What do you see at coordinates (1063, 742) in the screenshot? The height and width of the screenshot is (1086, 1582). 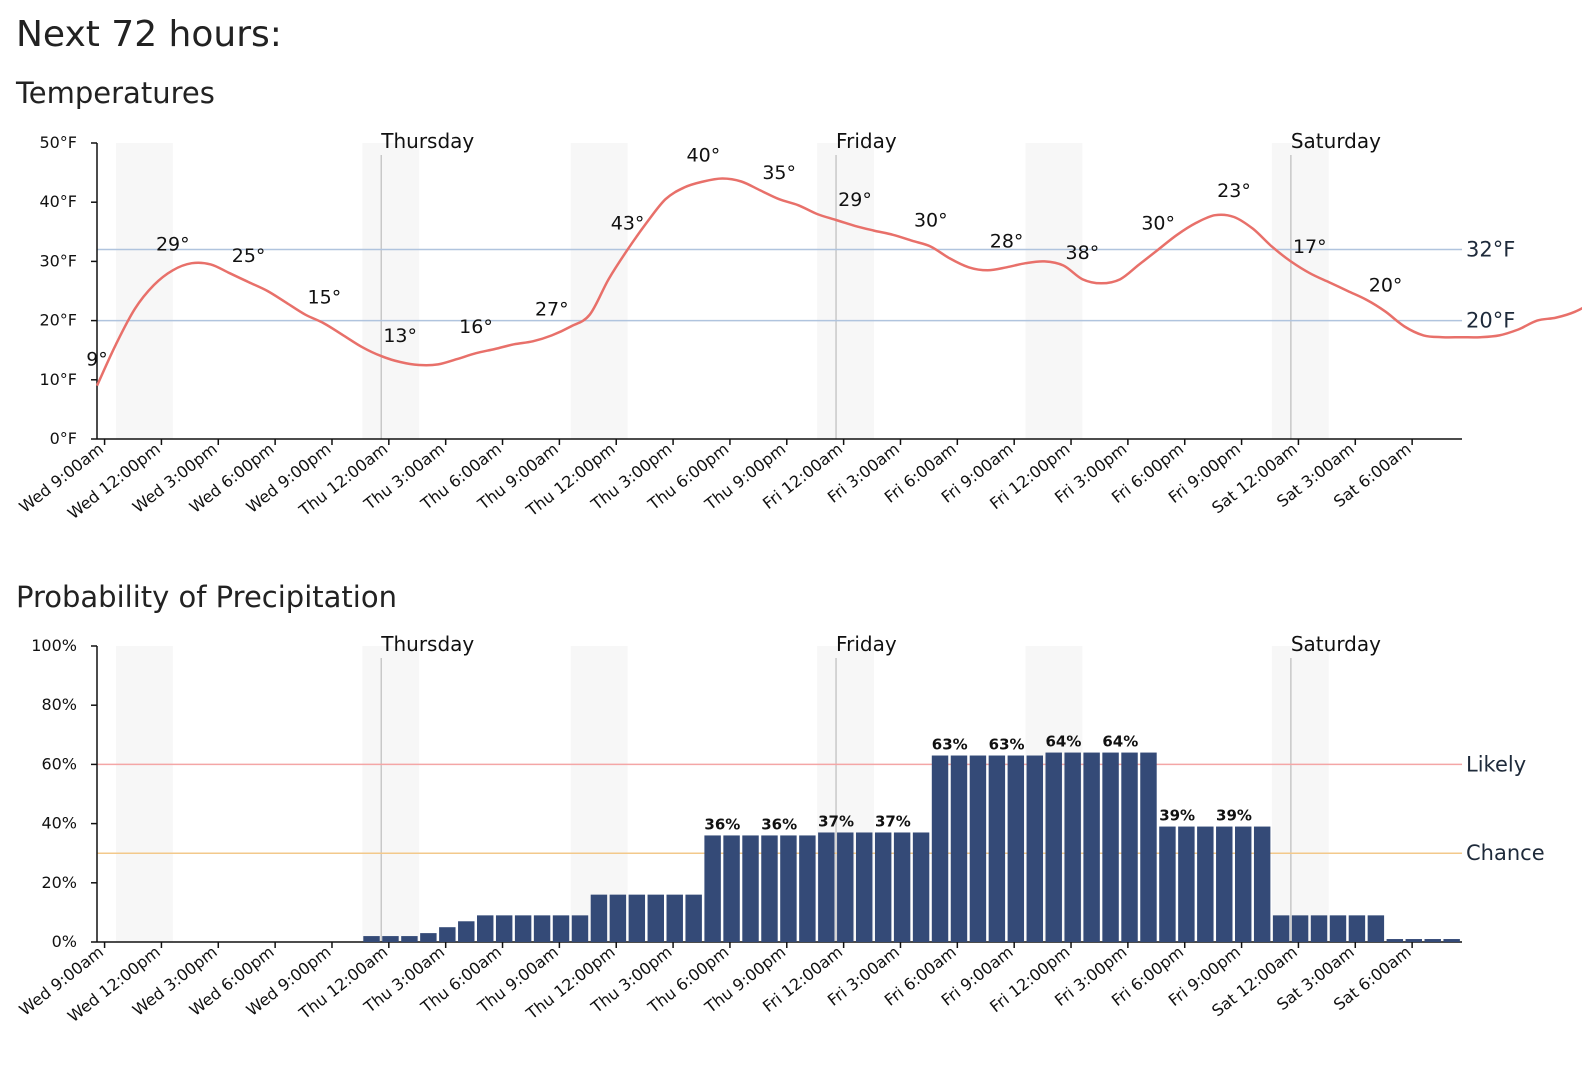 I see `precip-value-label: 64%` at bounding box center [1063, 742].